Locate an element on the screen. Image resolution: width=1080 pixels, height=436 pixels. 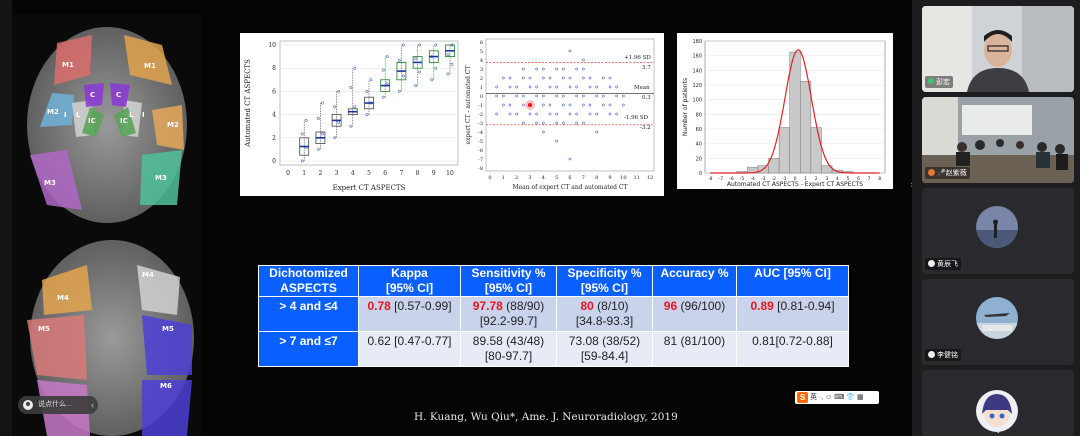
chevron-down-icon: ⌄ is located at coordinates (998, 430).